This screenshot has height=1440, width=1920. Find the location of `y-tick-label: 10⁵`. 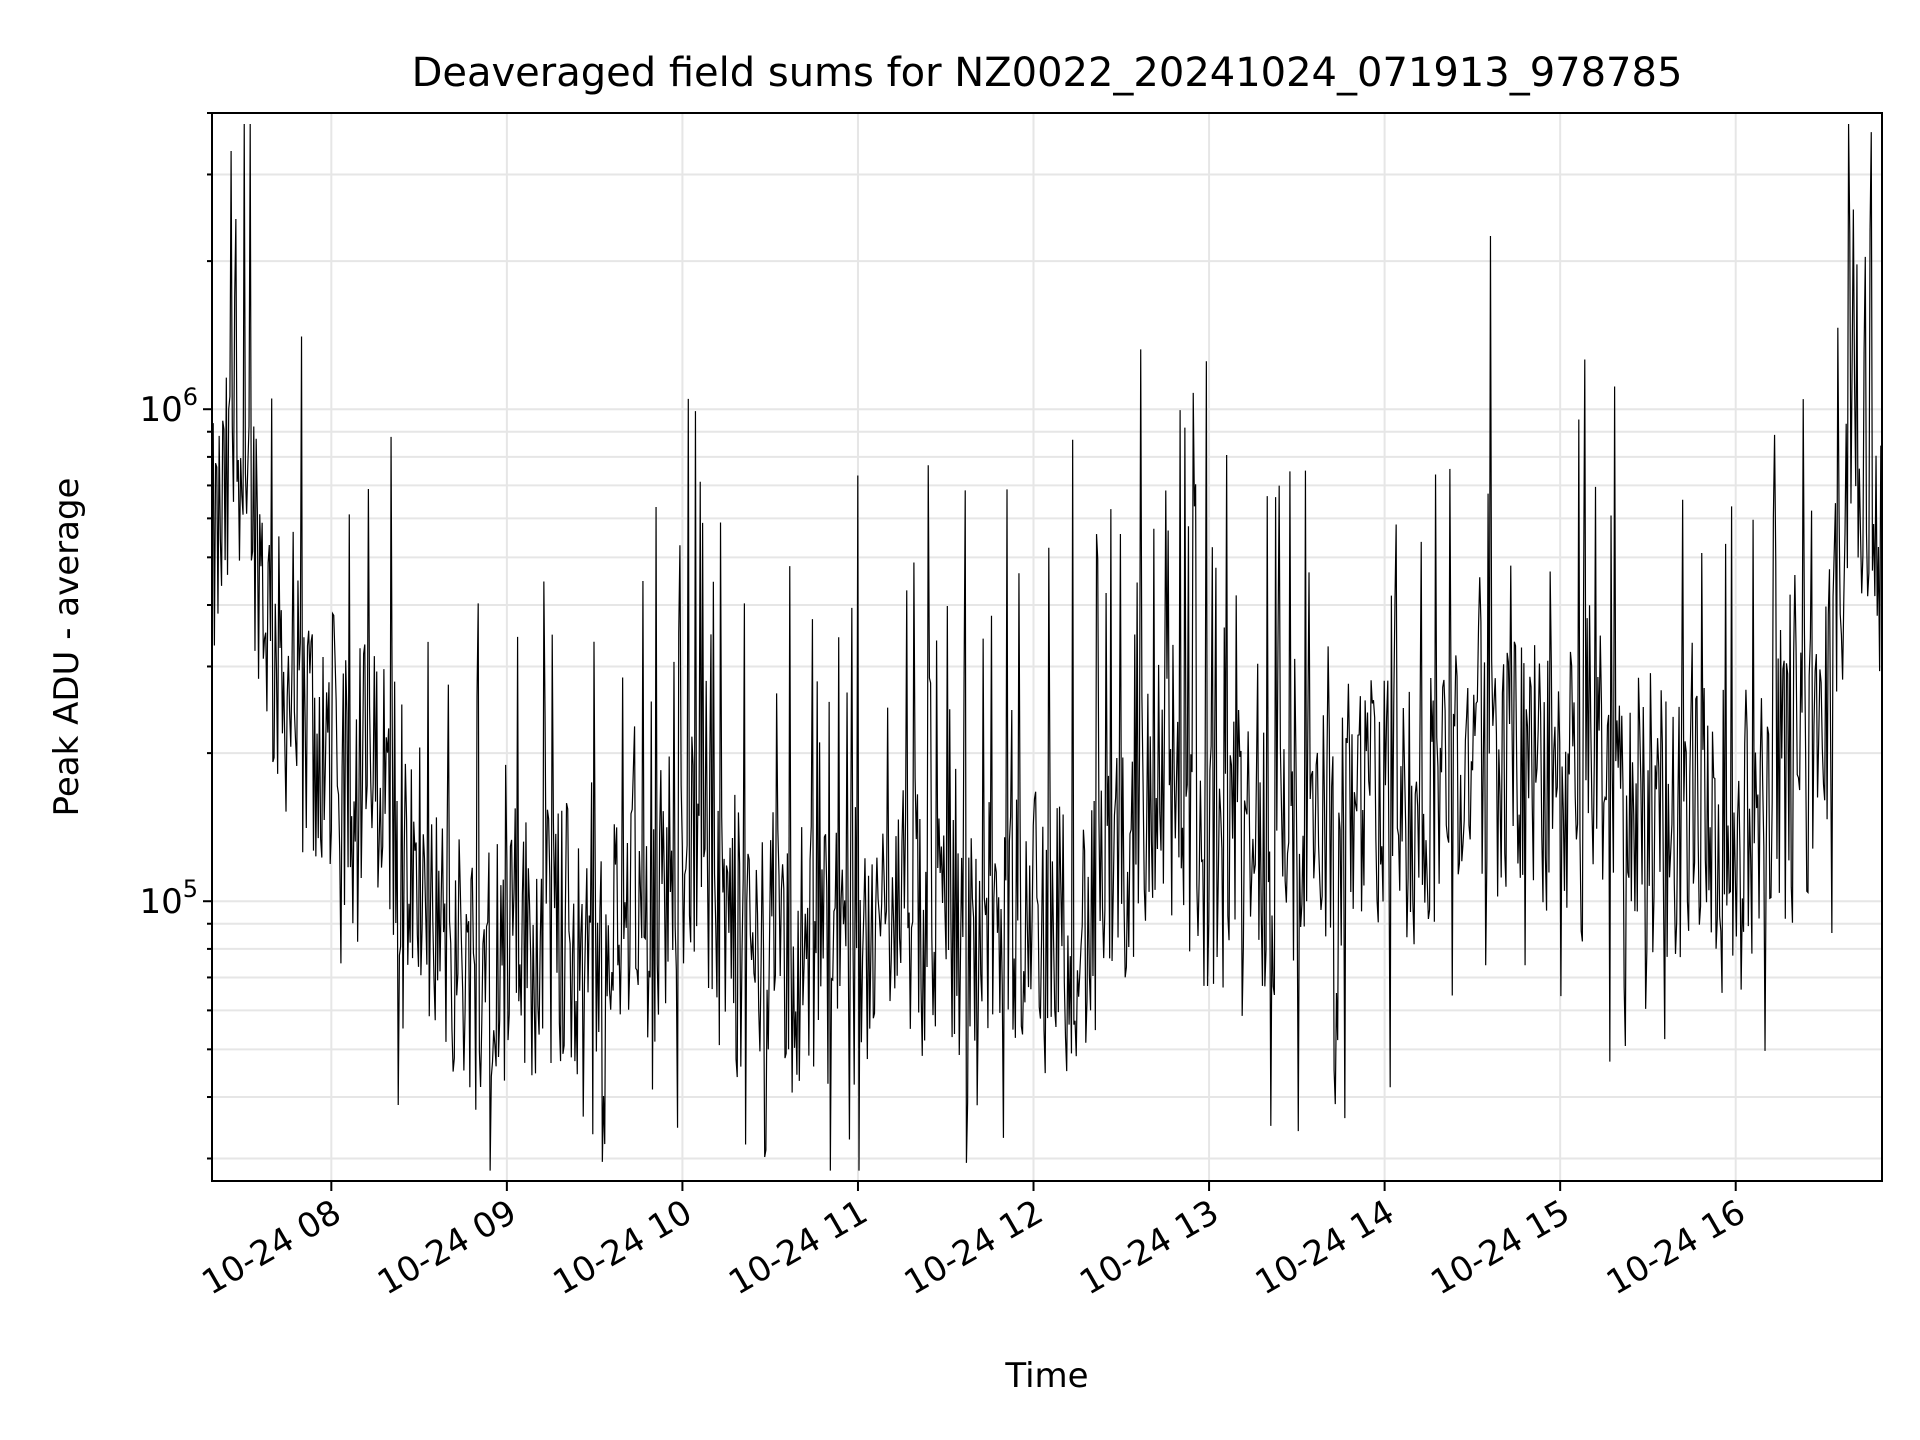

y-tick-label: 10⁵ is located at coordinates (168, 898).